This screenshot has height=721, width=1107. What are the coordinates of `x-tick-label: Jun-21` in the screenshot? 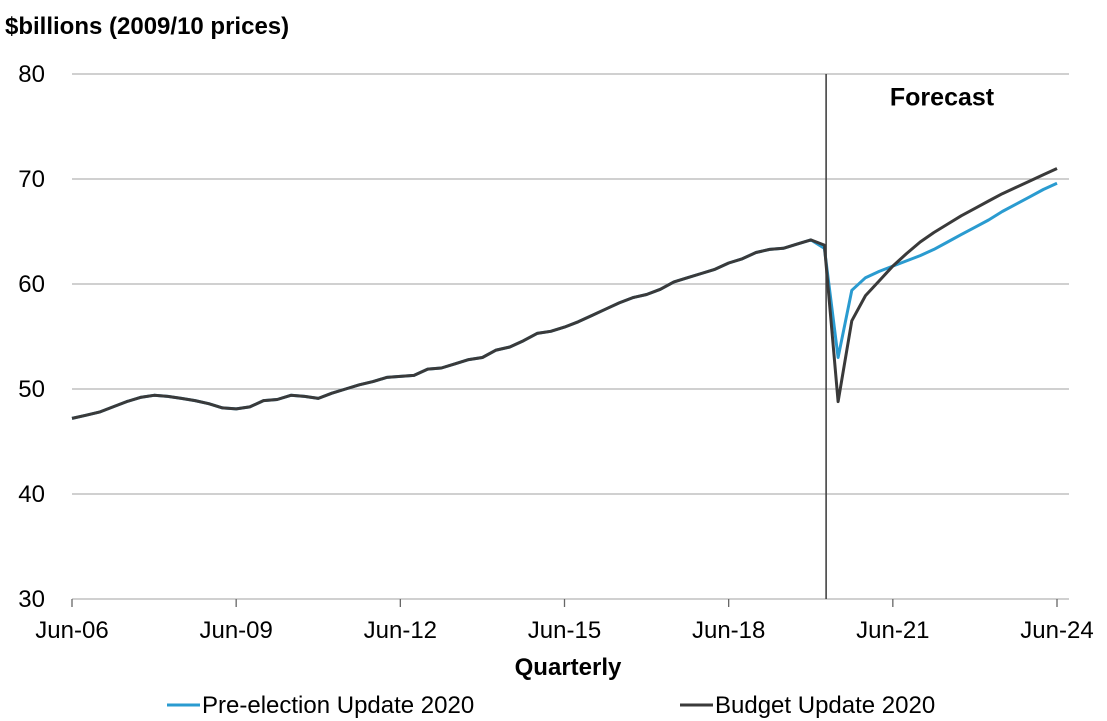 It's located at (892, 630).